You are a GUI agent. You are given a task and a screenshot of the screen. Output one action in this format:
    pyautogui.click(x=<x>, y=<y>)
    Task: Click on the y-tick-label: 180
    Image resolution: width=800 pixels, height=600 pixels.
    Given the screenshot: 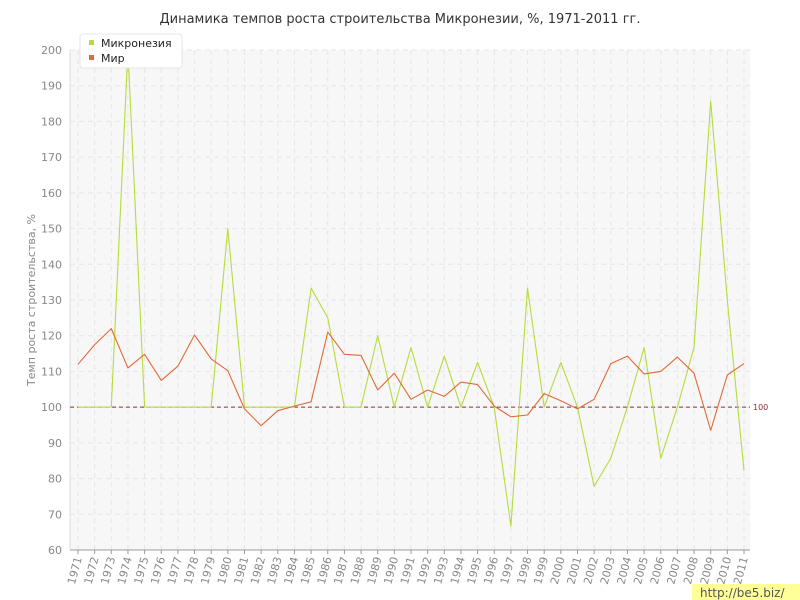 What is the action you would take?
    pyautogui.click(x=51, y=121)
    